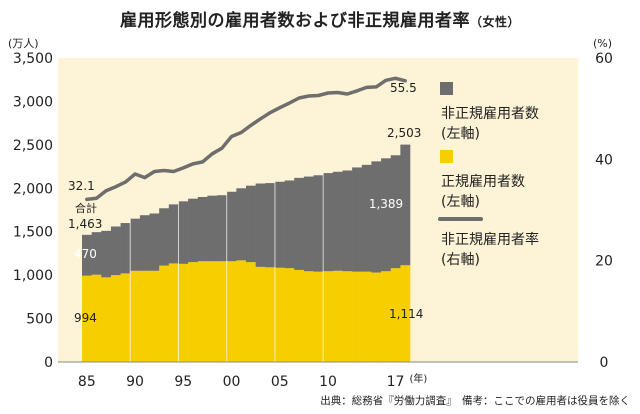 The width and height of the screenshot is (640, 414). What do you see at coordinates (386, 204) in the screenshot?
I see `nonregular-end-label: 1,389` at bounding box center [386, 204].